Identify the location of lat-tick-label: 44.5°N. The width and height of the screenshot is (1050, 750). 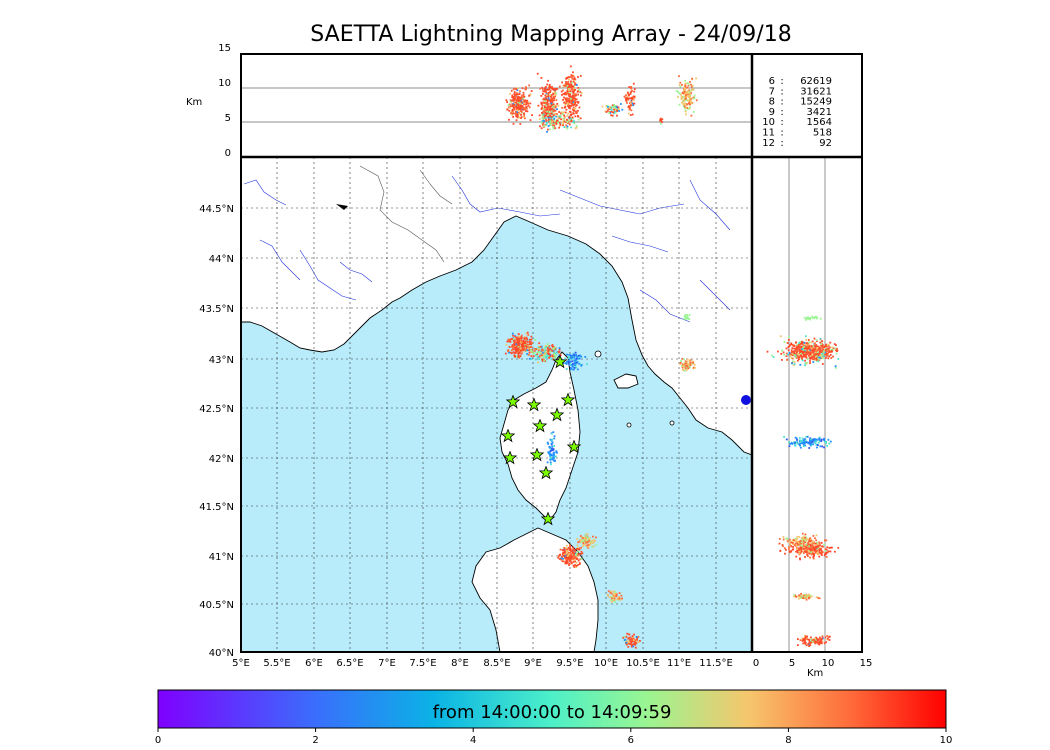
(216, 209).